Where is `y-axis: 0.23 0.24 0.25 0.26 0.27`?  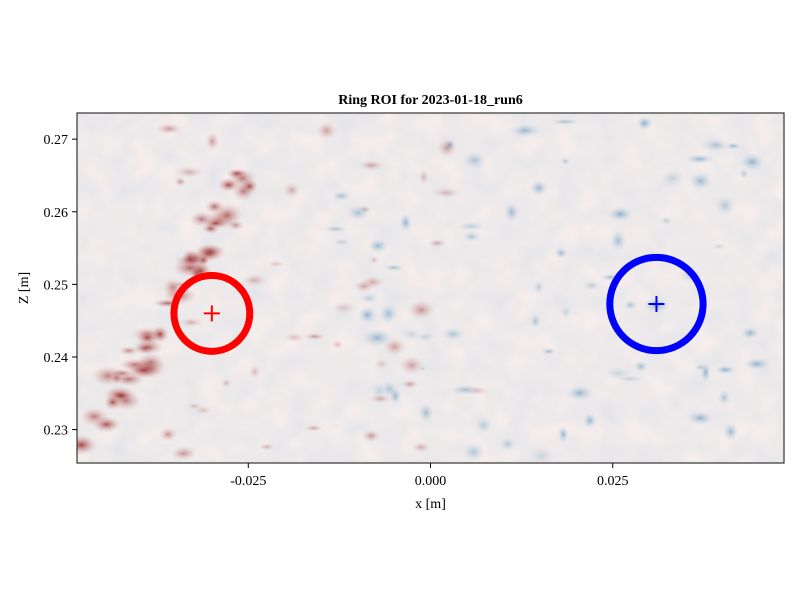
y-axis: 0.23 0.24 0.25 0.26 0.27 is located at coordinates (60, 286).